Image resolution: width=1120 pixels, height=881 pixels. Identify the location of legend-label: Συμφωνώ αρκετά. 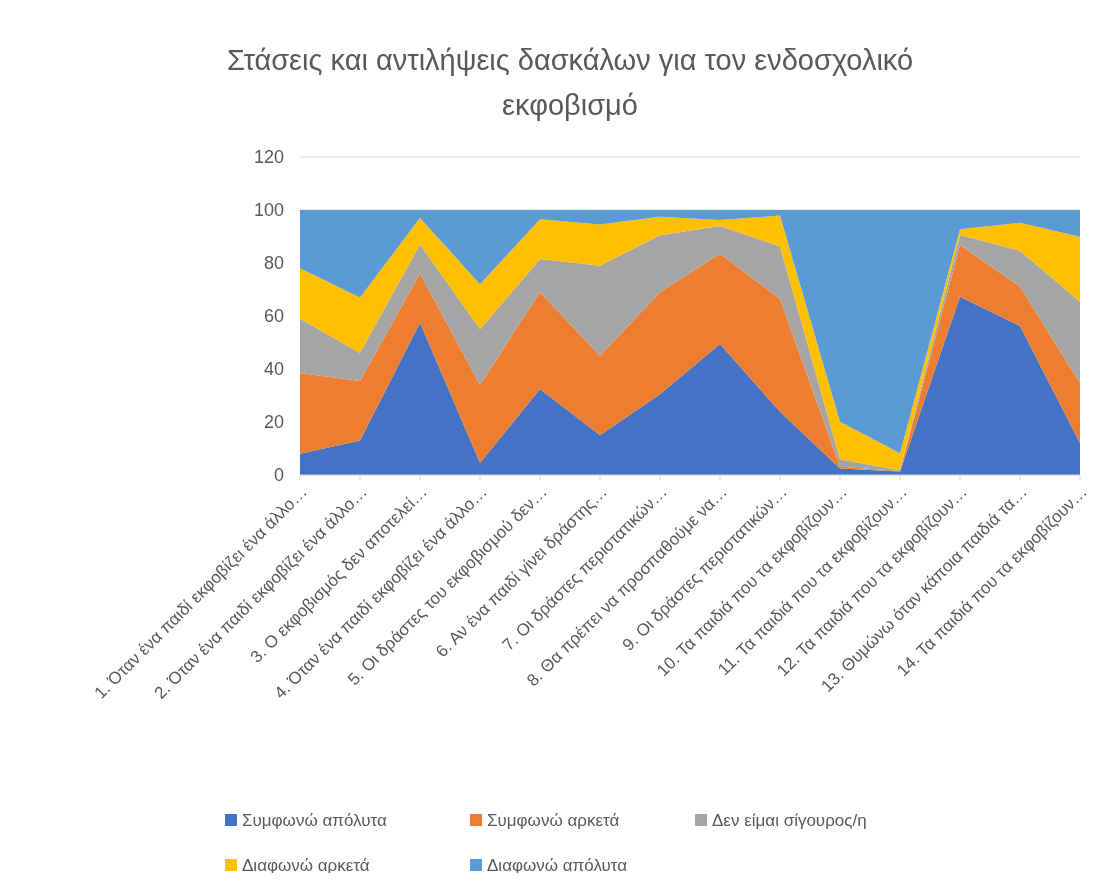
(553, 820).